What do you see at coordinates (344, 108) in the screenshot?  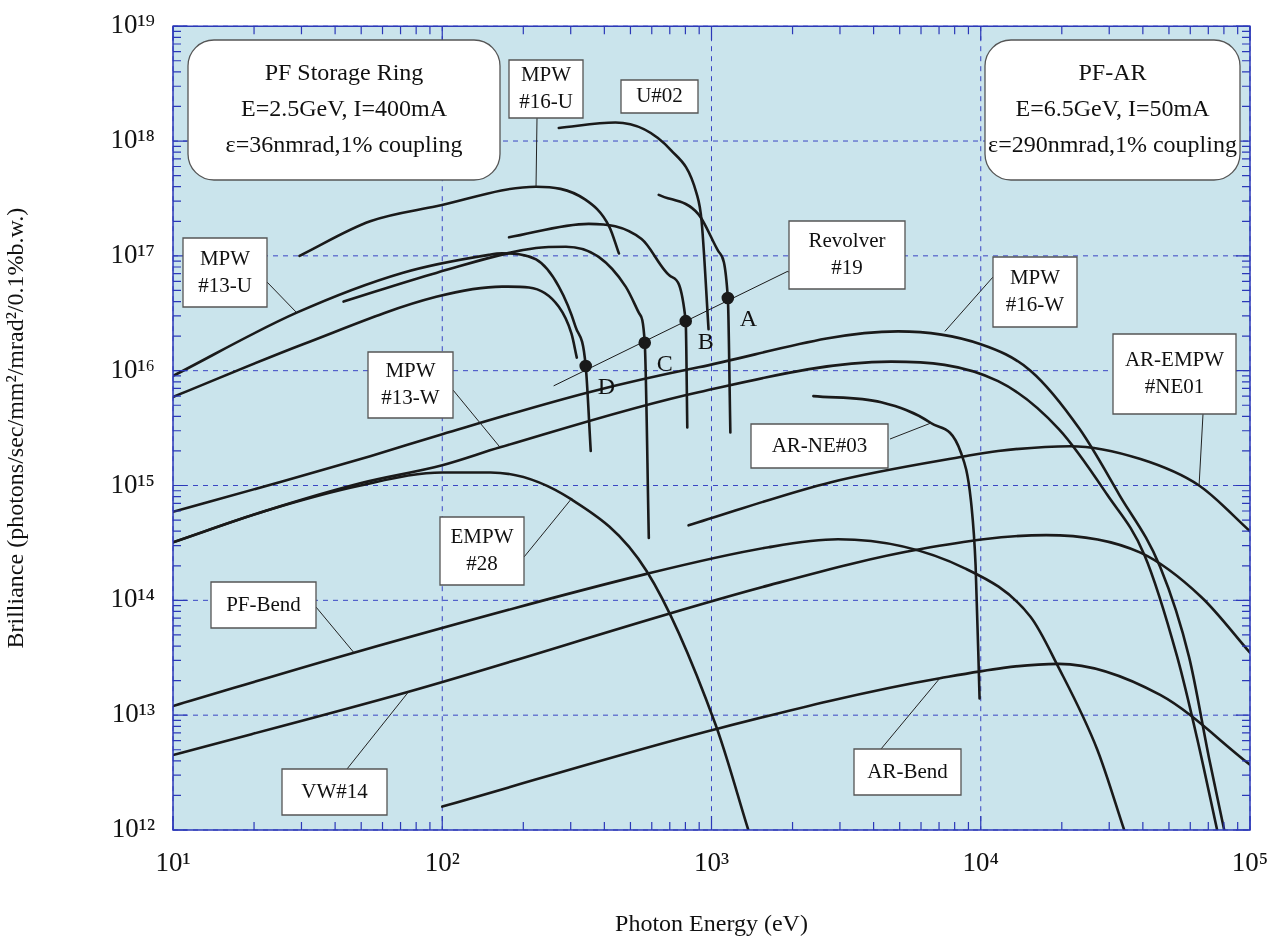 I see `annotation: PF Storage Ring E=2.5GeV, I=400mA ε=36nmrad,1% coupling` at bounding box center [344, 108].